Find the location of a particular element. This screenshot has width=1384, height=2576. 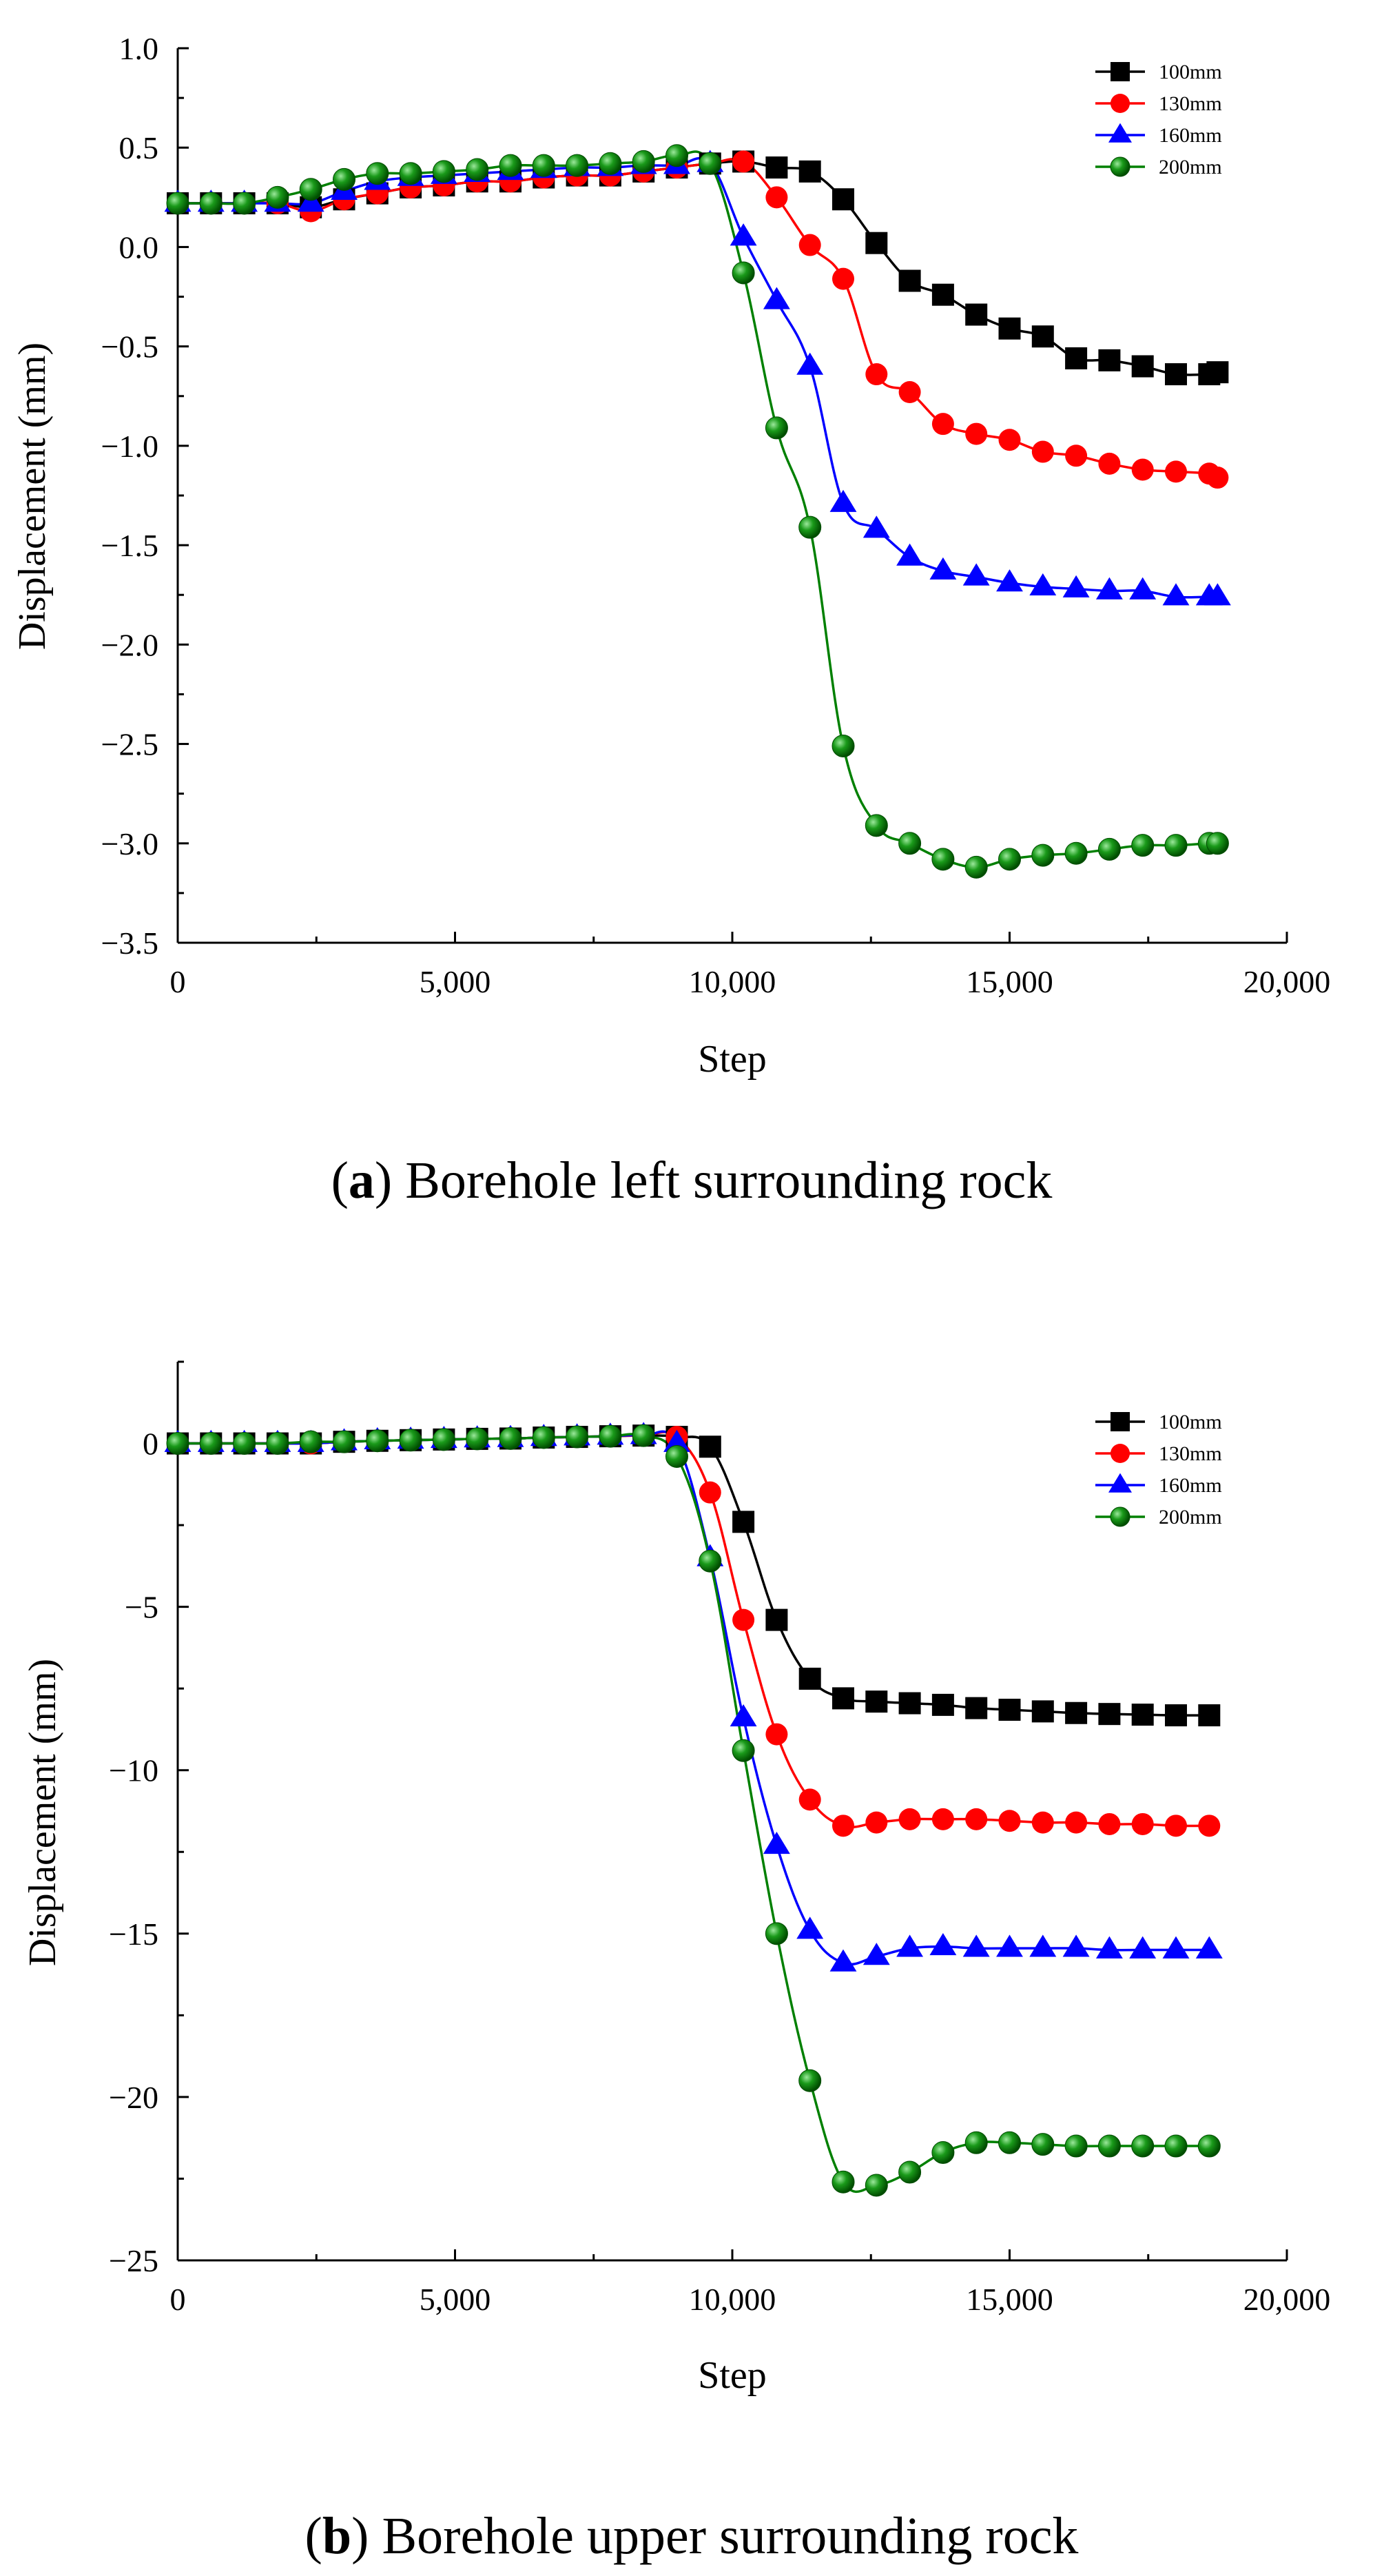

panel-a-y-tick-label: 0.5 is located at coordinates (139, 147).